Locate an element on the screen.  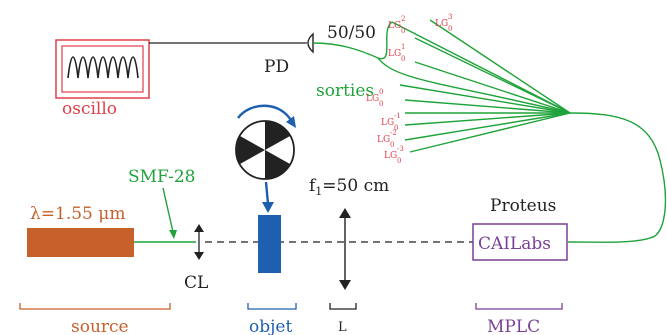
mode-label-lg2: LG 2 0 is located at coordinates (396, 25).